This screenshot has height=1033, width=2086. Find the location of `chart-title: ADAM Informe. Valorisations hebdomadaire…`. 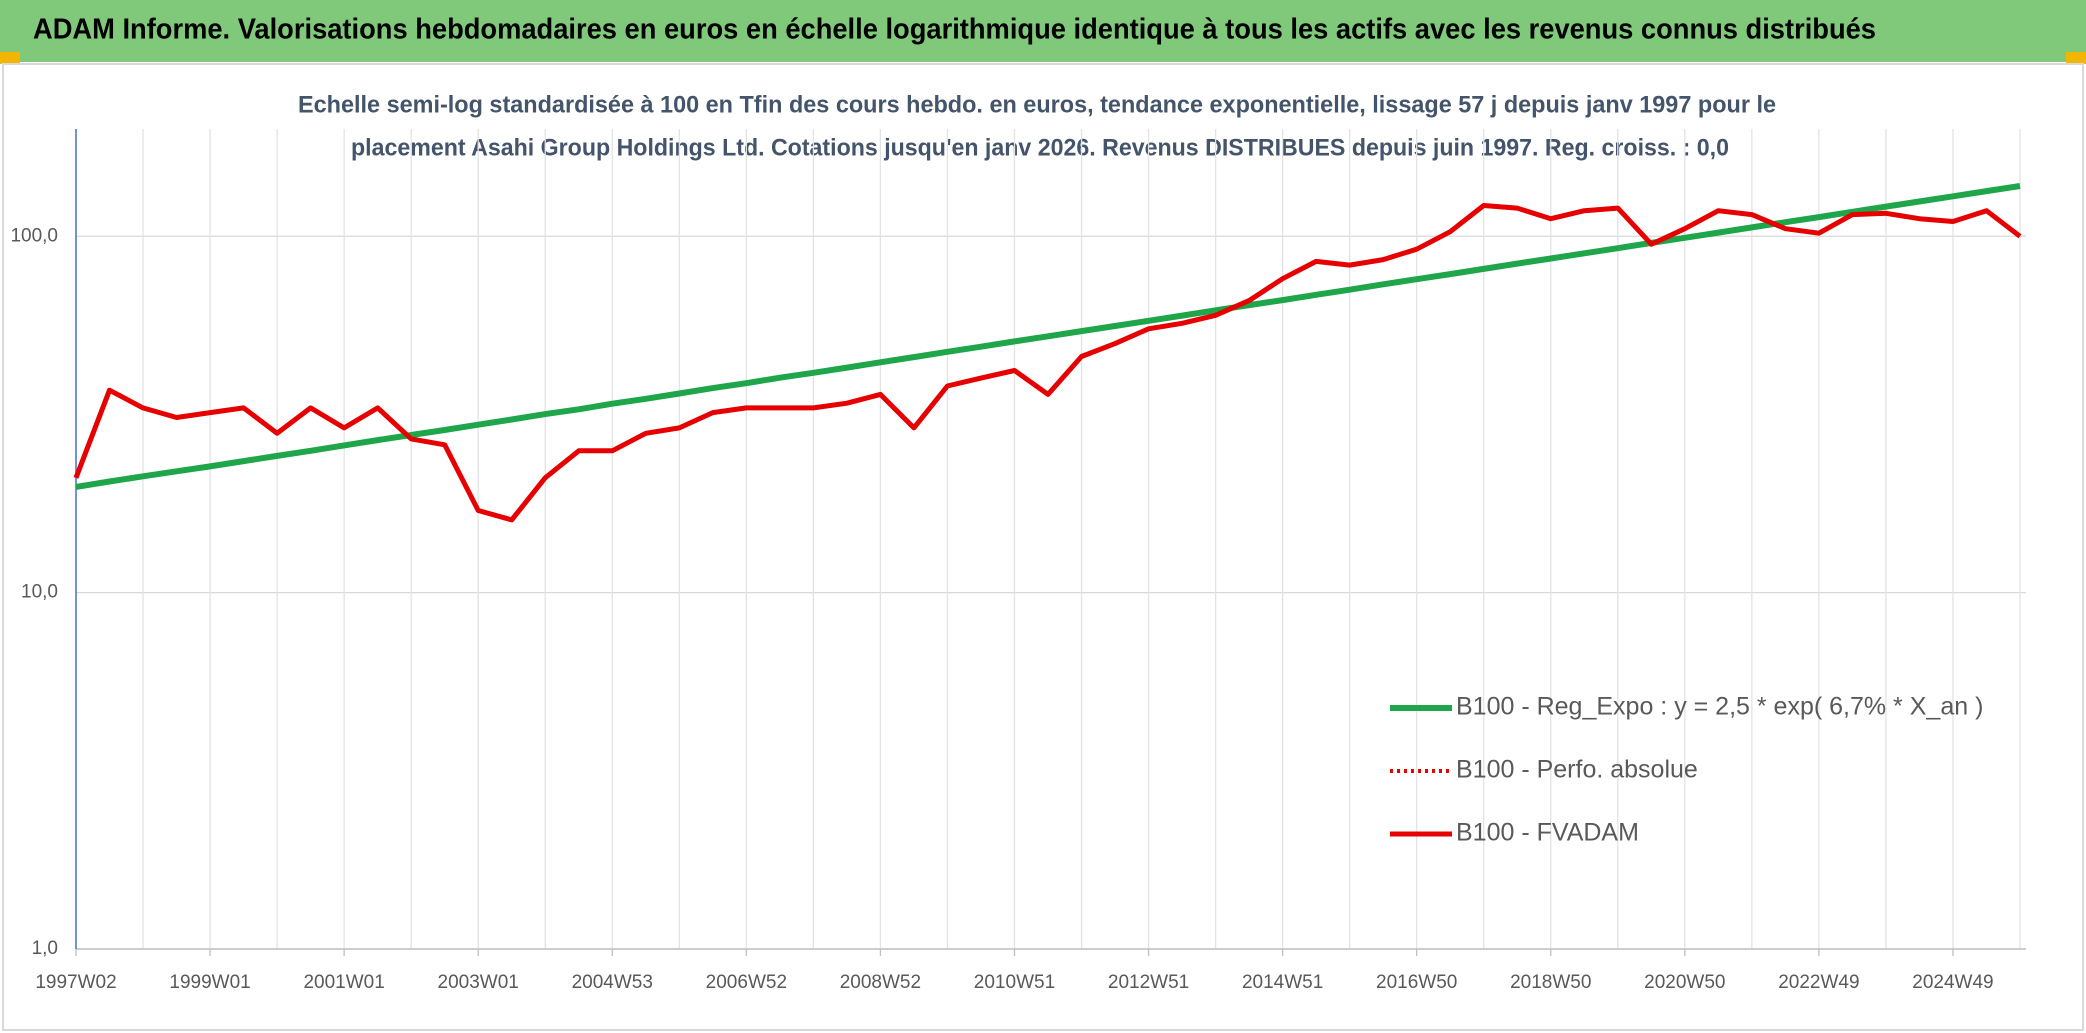

chart-title: ADAM Informe. Valorisations hebdomadaire… is located at coordinates (954, 30).